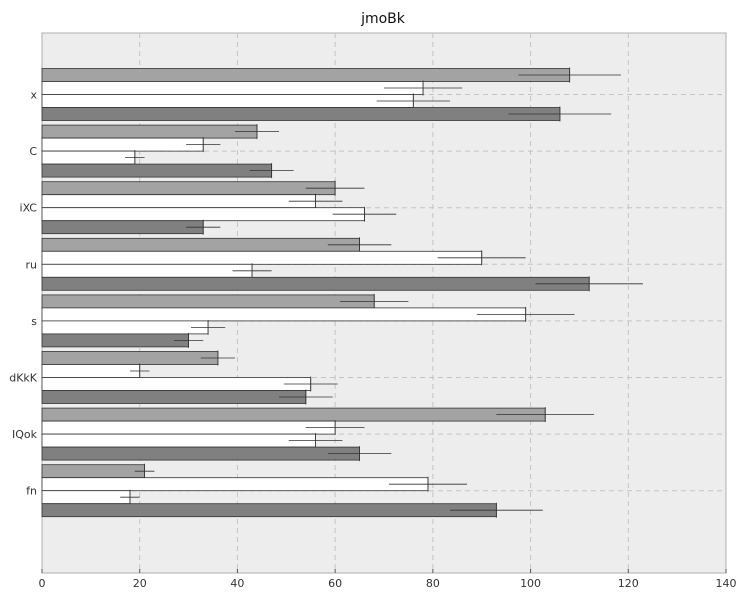 The image size is (750, 600). Describe the element at coordinates (42, 583) in the screenshot. I see `x-tick-label: 0` at that location.